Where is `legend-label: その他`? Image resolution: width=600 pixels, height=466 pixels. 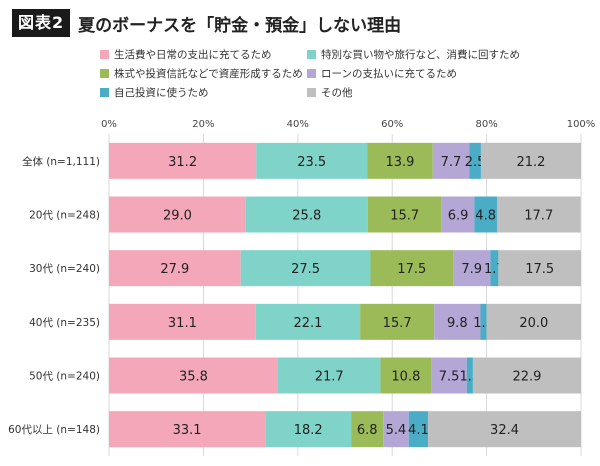 legend-label: その他 is located at coordinates (337, 92).